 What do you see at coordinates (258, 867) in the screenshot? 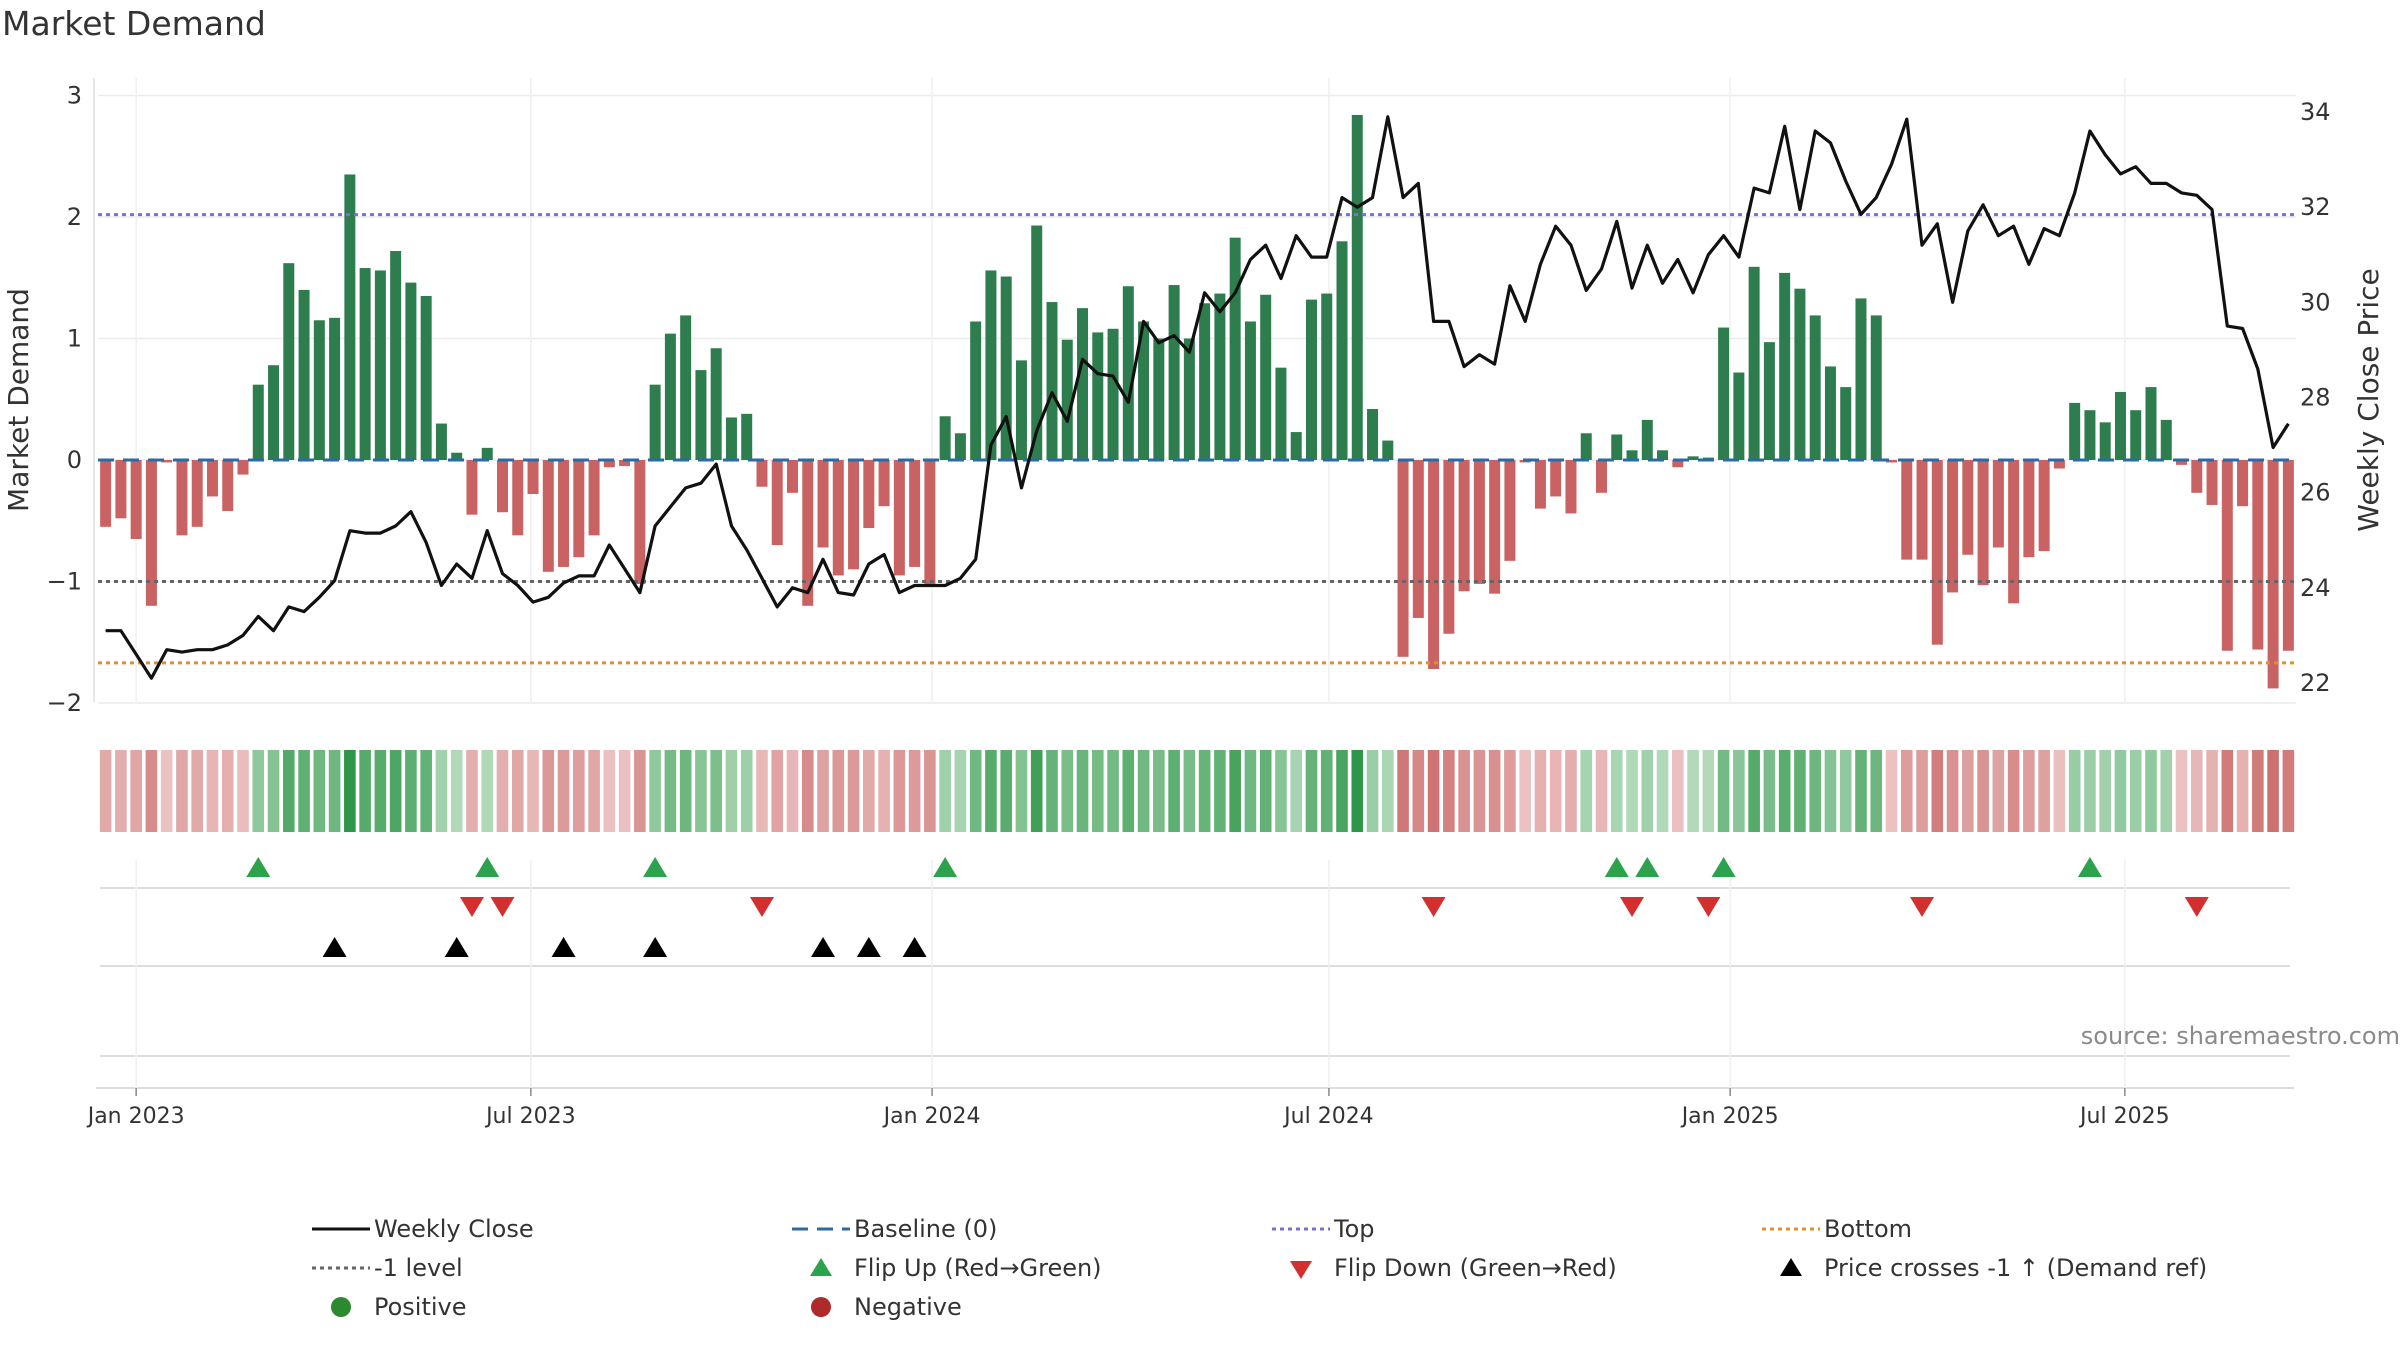
I see `flip-up-marker` at bounding box center [258, 867].